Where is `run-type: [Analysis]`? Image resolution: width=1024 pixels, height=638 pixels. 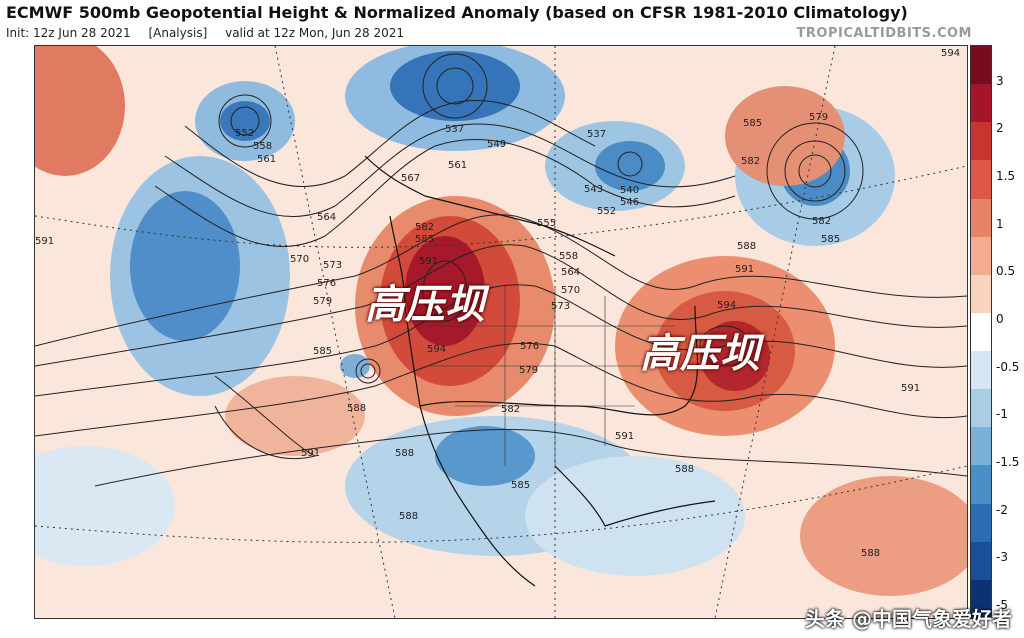 run-type: [Analysis] is located at coordinates (178, 33).